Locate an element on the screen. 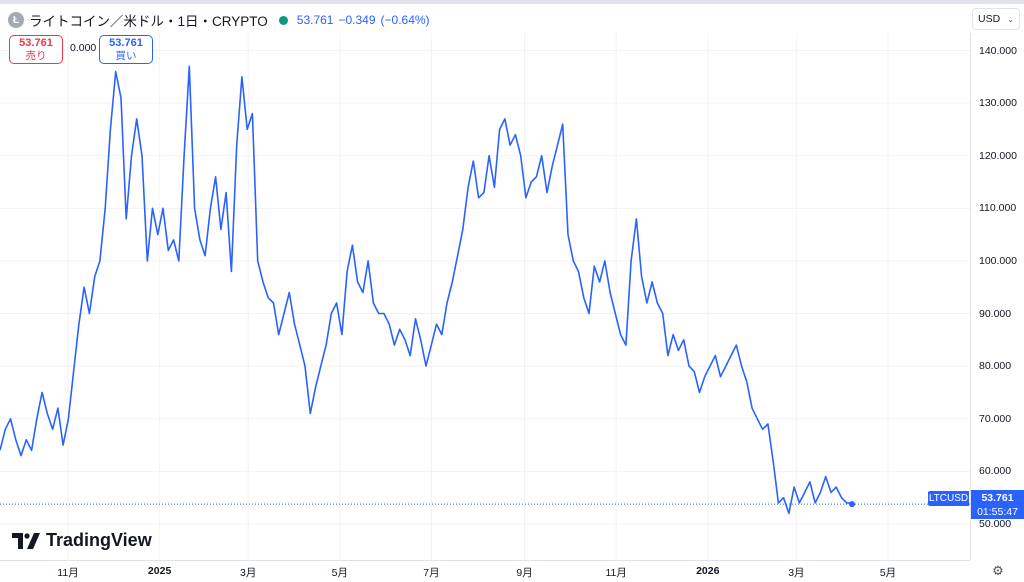 Image resolution: width=1024 pixels, height=582 pixels. last-price-tag: 53.761 01:55:47 is located at coordinates (997, 504).